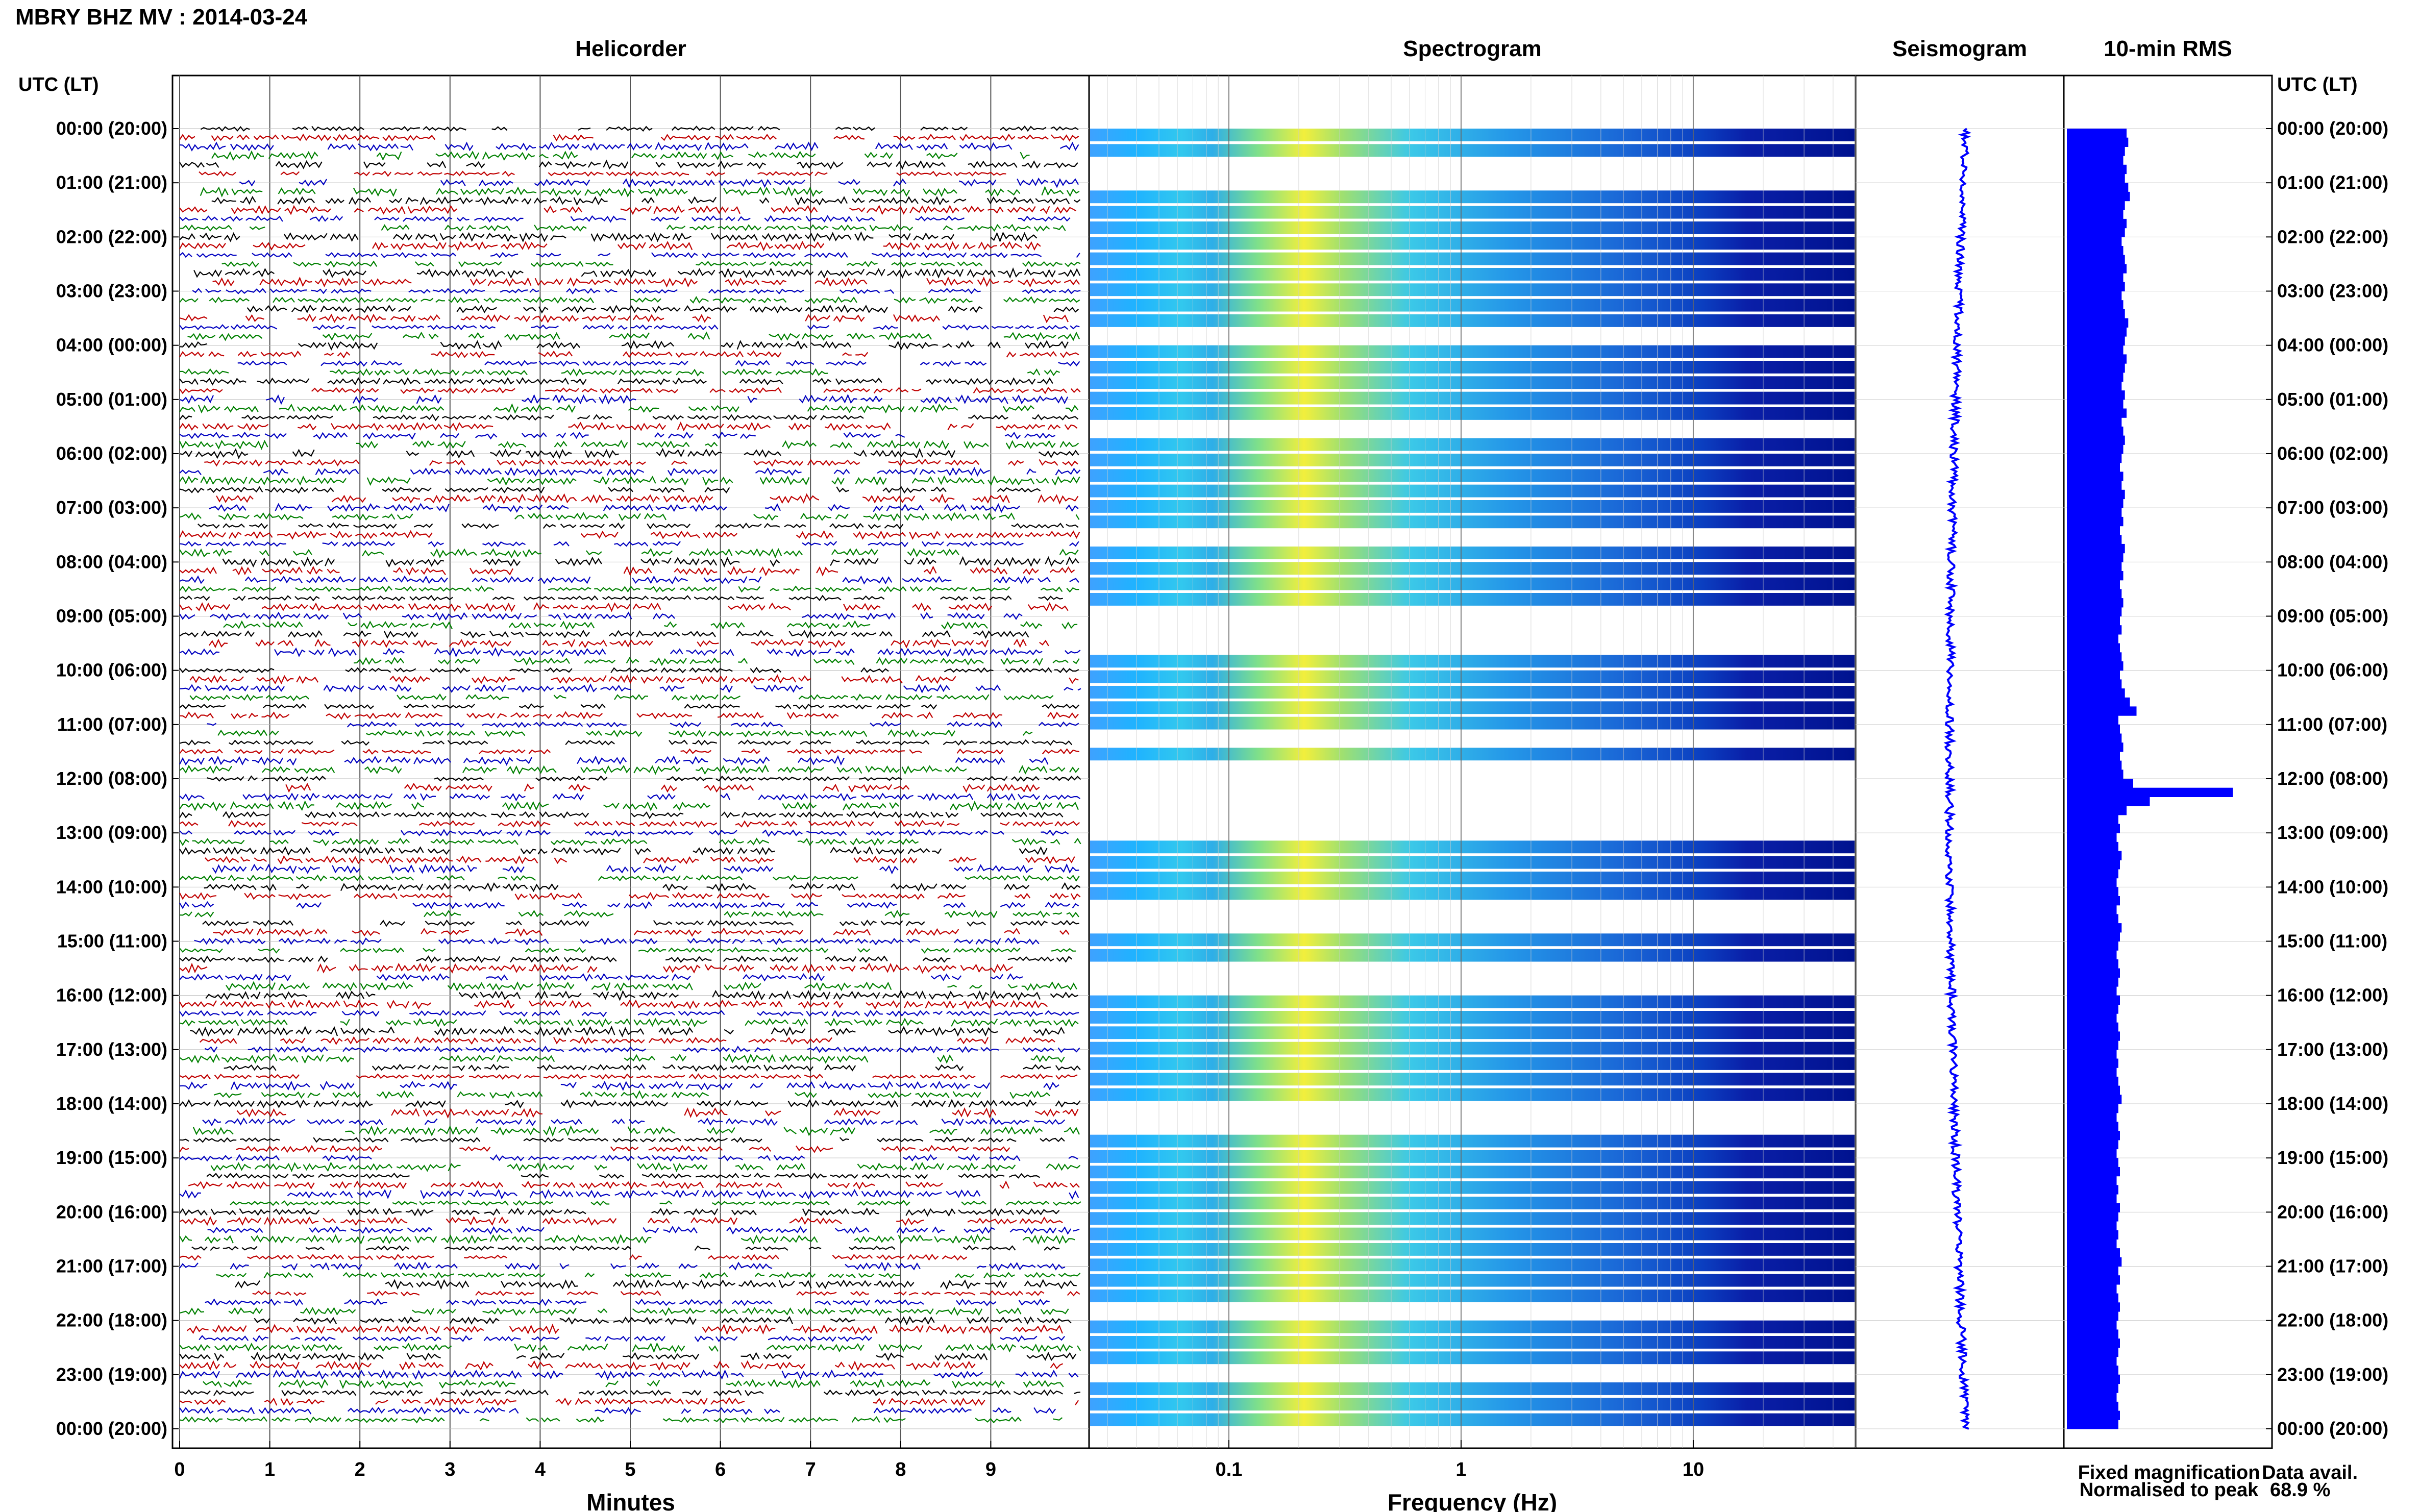 Image resolution: width=2419 pixels, height=1512 pixels. I want to click on legend-normalised-to-peak: Normalised to peak, so click(2169, 1490).